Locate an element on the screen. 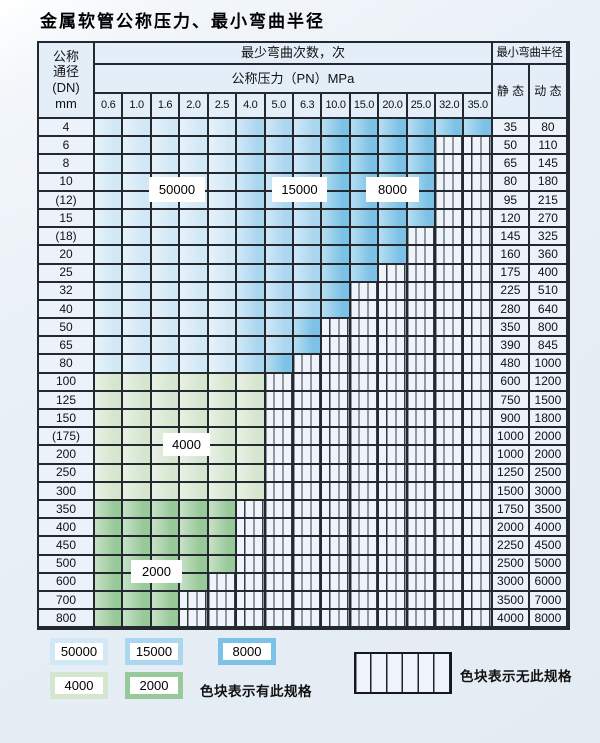 The height and width of the screenshot is (743, 600). static-value-cell: 2000 is located at coordinates (511, 528).